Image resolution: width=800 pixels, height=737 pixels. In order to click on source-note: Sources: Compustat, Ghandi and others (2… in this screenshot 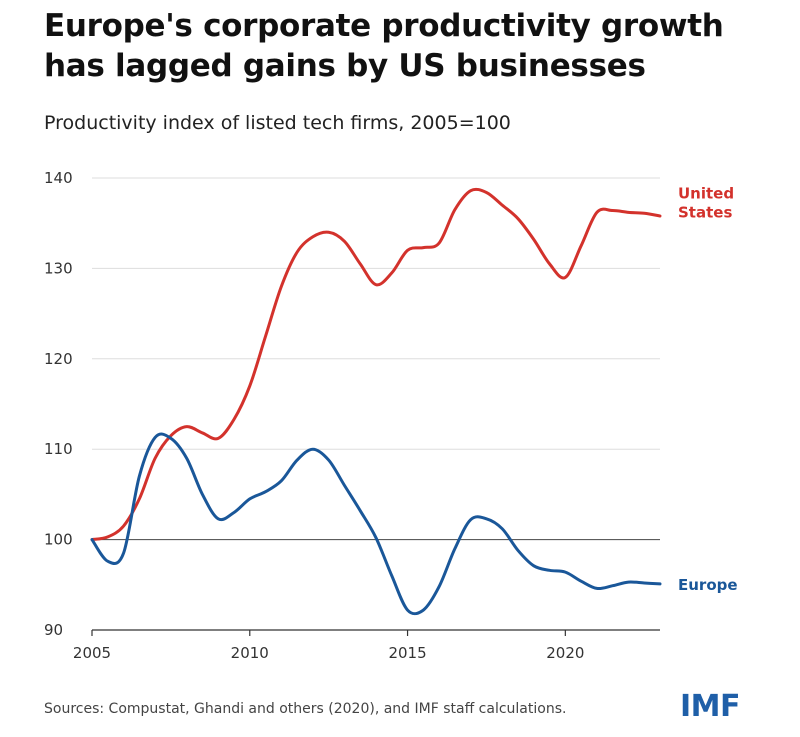, I will do `click(305, 709)`.